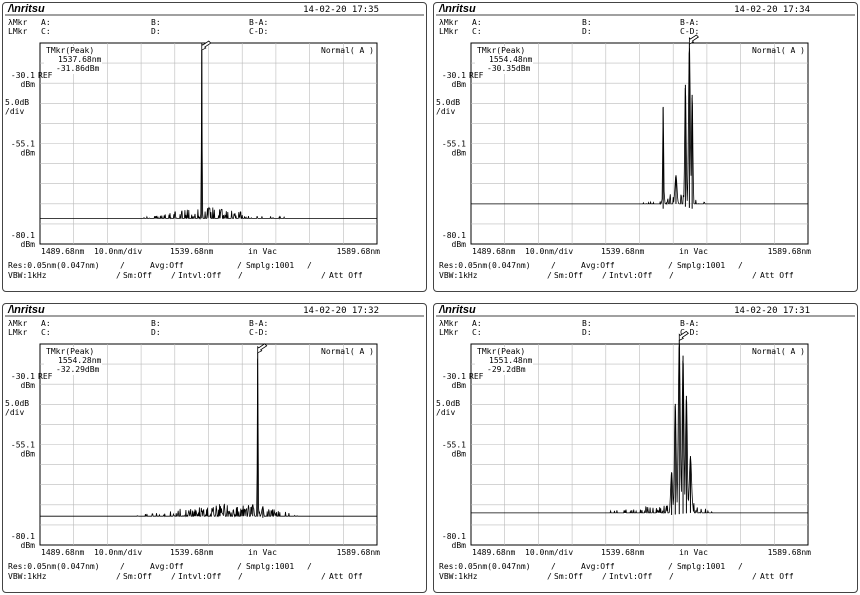 The height and width of the screenshot is (595, 860). What do you see at coordinates (346, 576) in the screenshot?
I see `attenuator-setting: Att Off` at bounding box center [346, 576].